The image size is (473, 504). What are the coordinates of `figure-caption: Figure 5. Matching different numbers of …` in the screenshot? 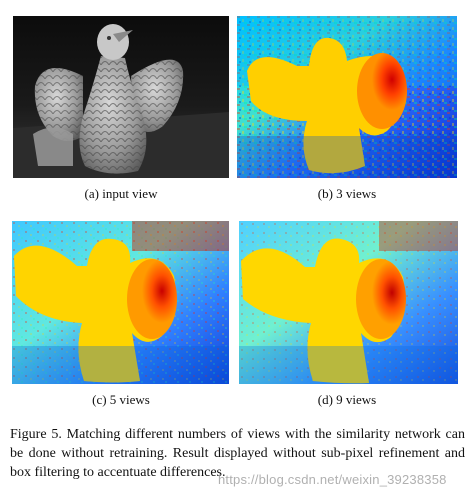 It's located at (237, 453).